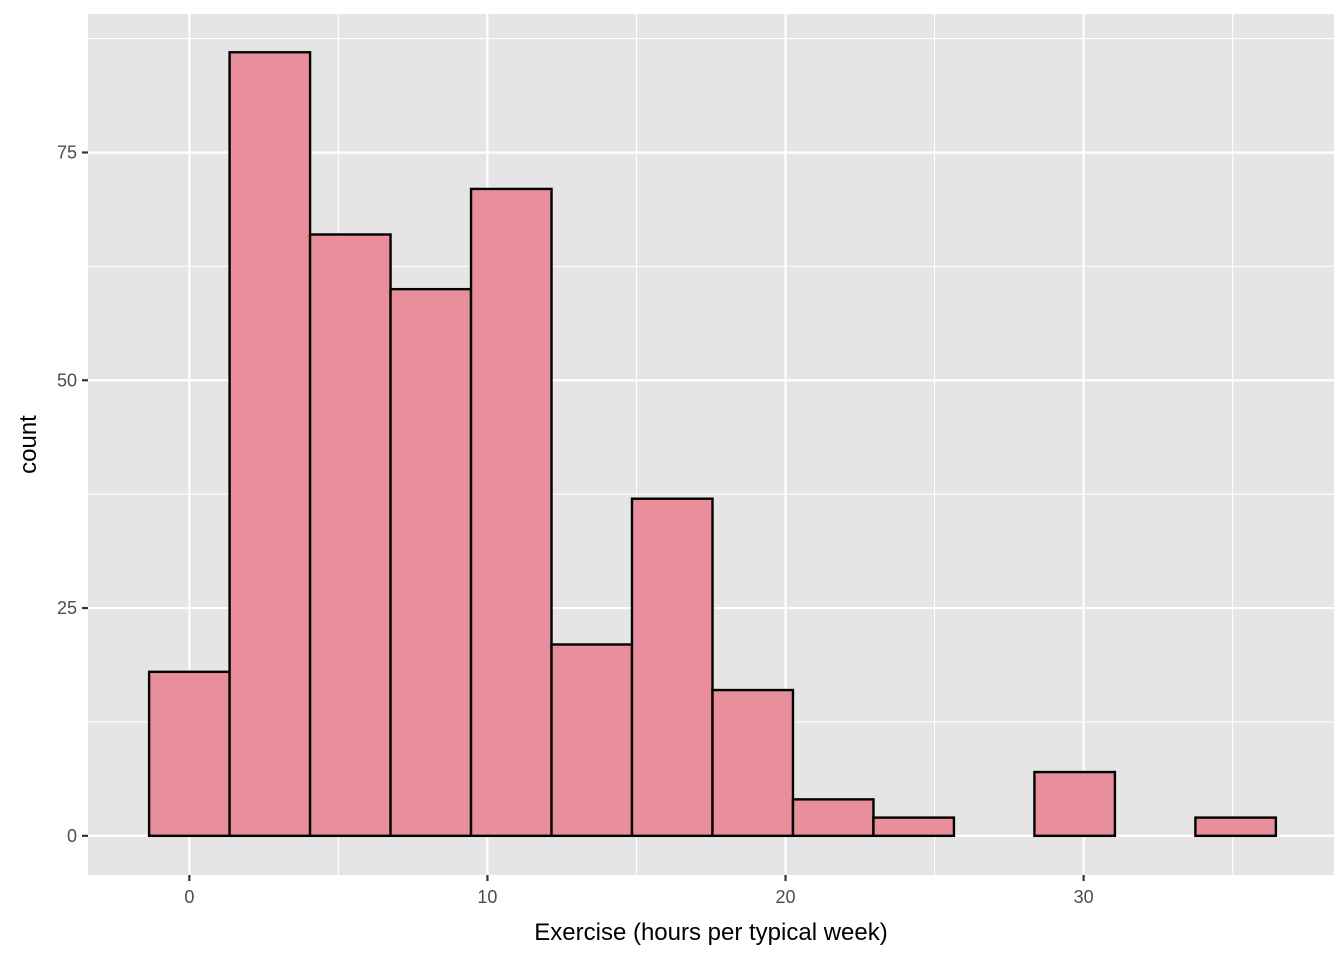 The height and width of the screenshot is (960, 1344). Describe the element at coordinates (67, 608) in the screenshot. I see `y-tick-label: 25` at that location.